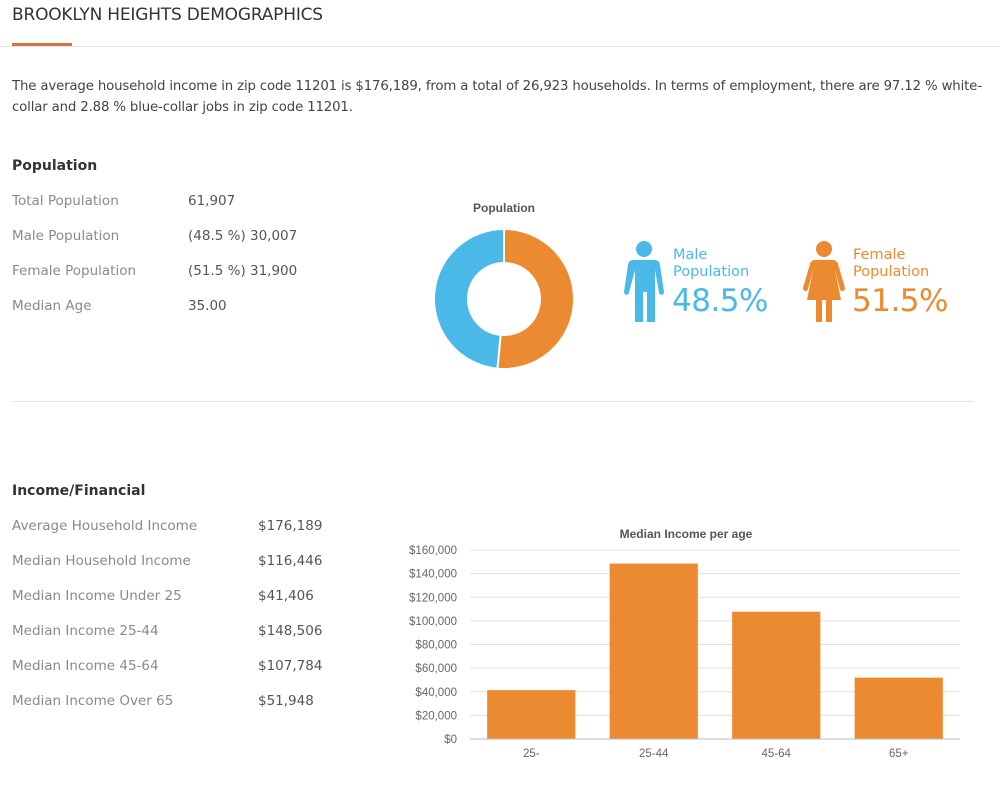  I want to click on y-tick-label: $160,000, so click(433, 551).